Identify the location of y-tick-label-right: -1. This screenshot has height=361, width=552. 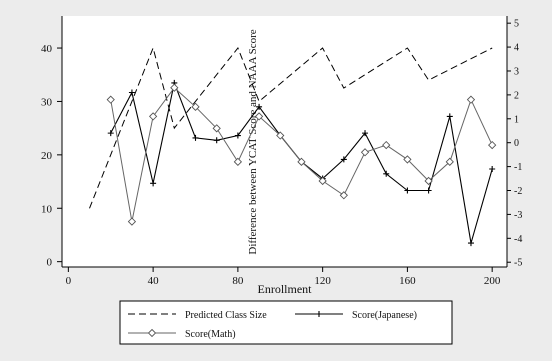
(518, 167).